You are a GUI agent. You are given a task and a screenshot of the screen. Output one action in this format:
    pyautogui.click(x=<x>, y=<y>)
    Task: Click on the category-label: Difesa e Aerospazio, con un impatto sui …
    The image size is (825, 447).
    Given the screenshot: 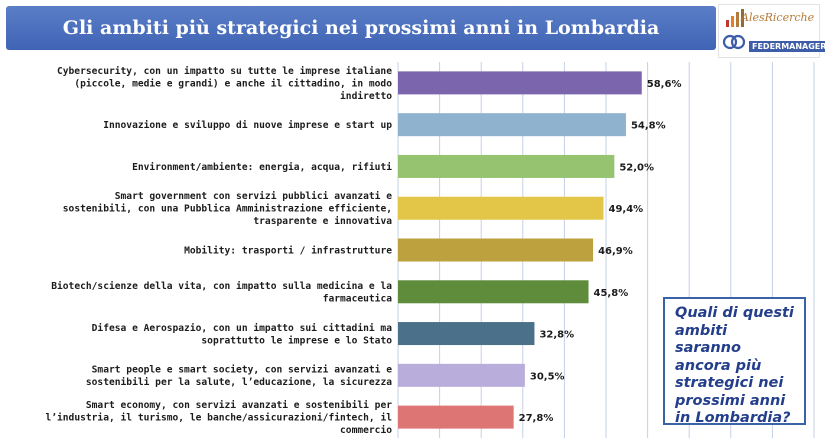 What is the action you would take?
    pyautogui.click(x=242, y=334)
    